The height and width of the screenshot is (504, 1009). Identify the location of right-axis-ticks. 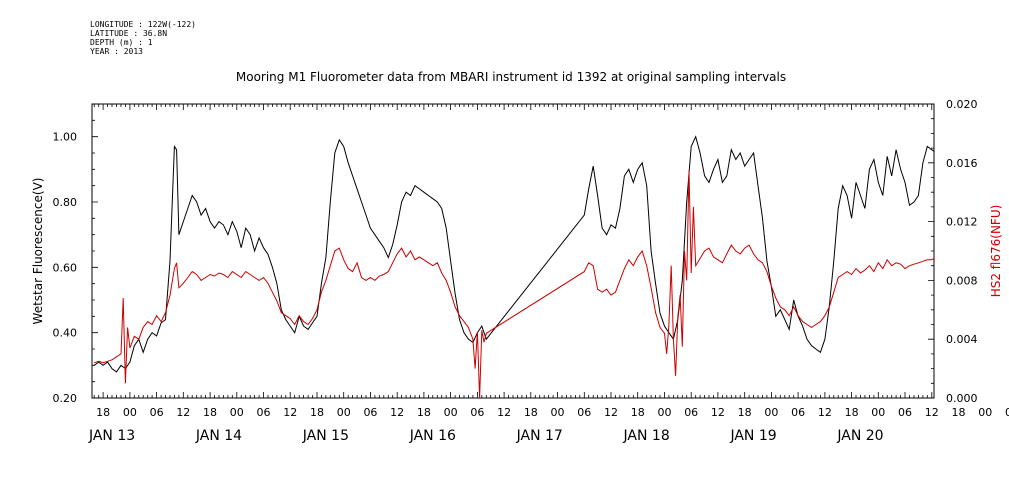
(931, 251).